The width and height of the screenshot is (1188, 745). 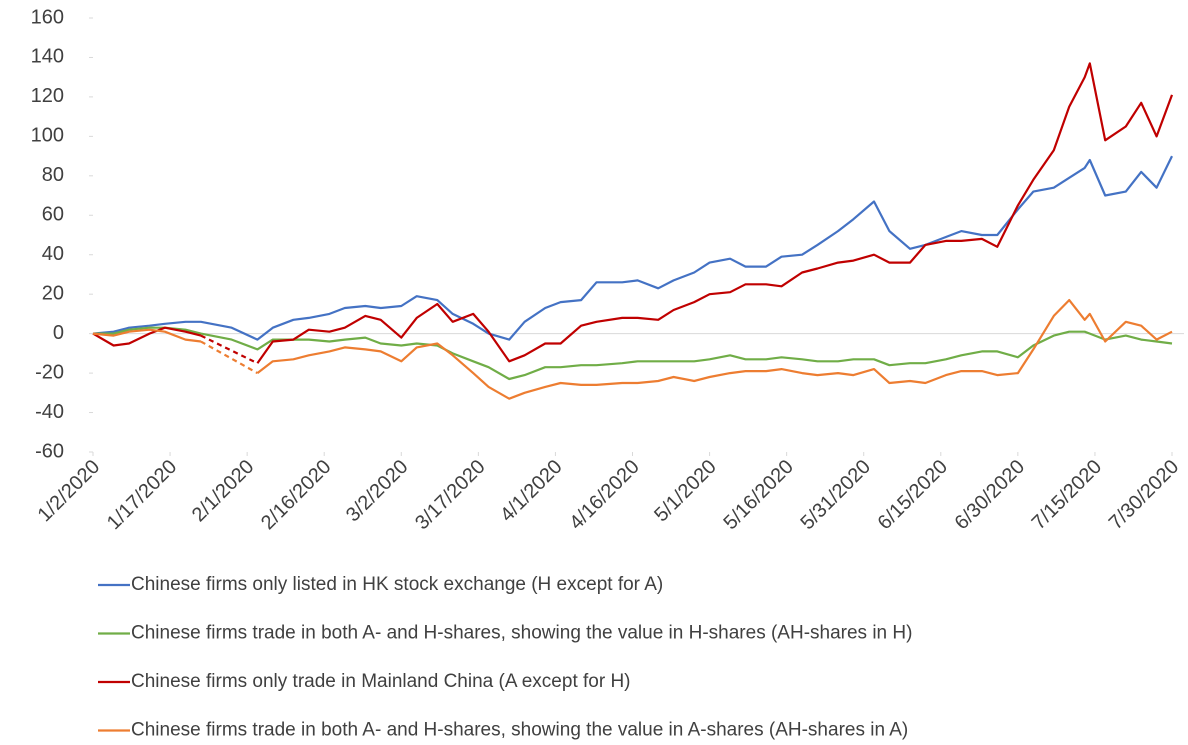 What do you see at coordinates (49, 451) in the screenshot?
I see `y-tick-label: -60` at bounding box center [49, 451].